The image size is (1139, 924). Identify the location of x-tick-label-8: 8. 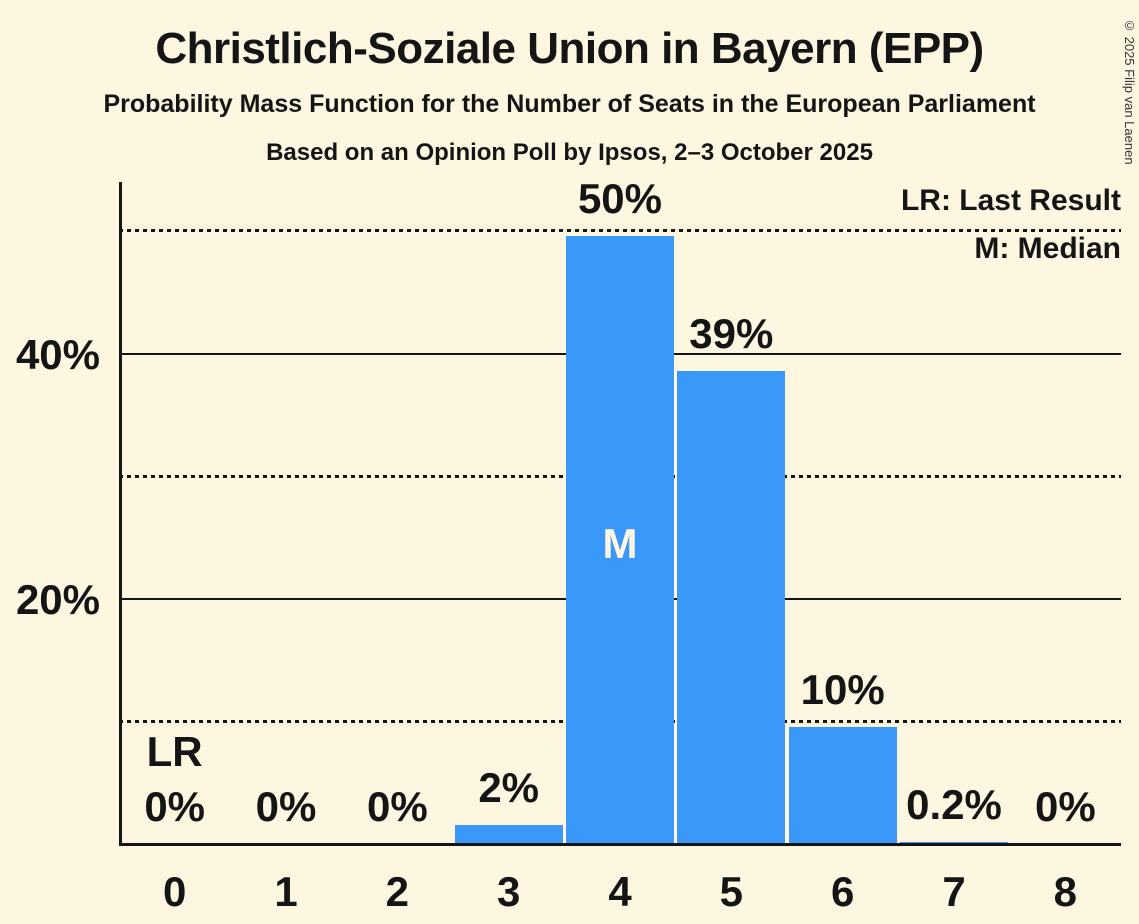
(1065, 891).